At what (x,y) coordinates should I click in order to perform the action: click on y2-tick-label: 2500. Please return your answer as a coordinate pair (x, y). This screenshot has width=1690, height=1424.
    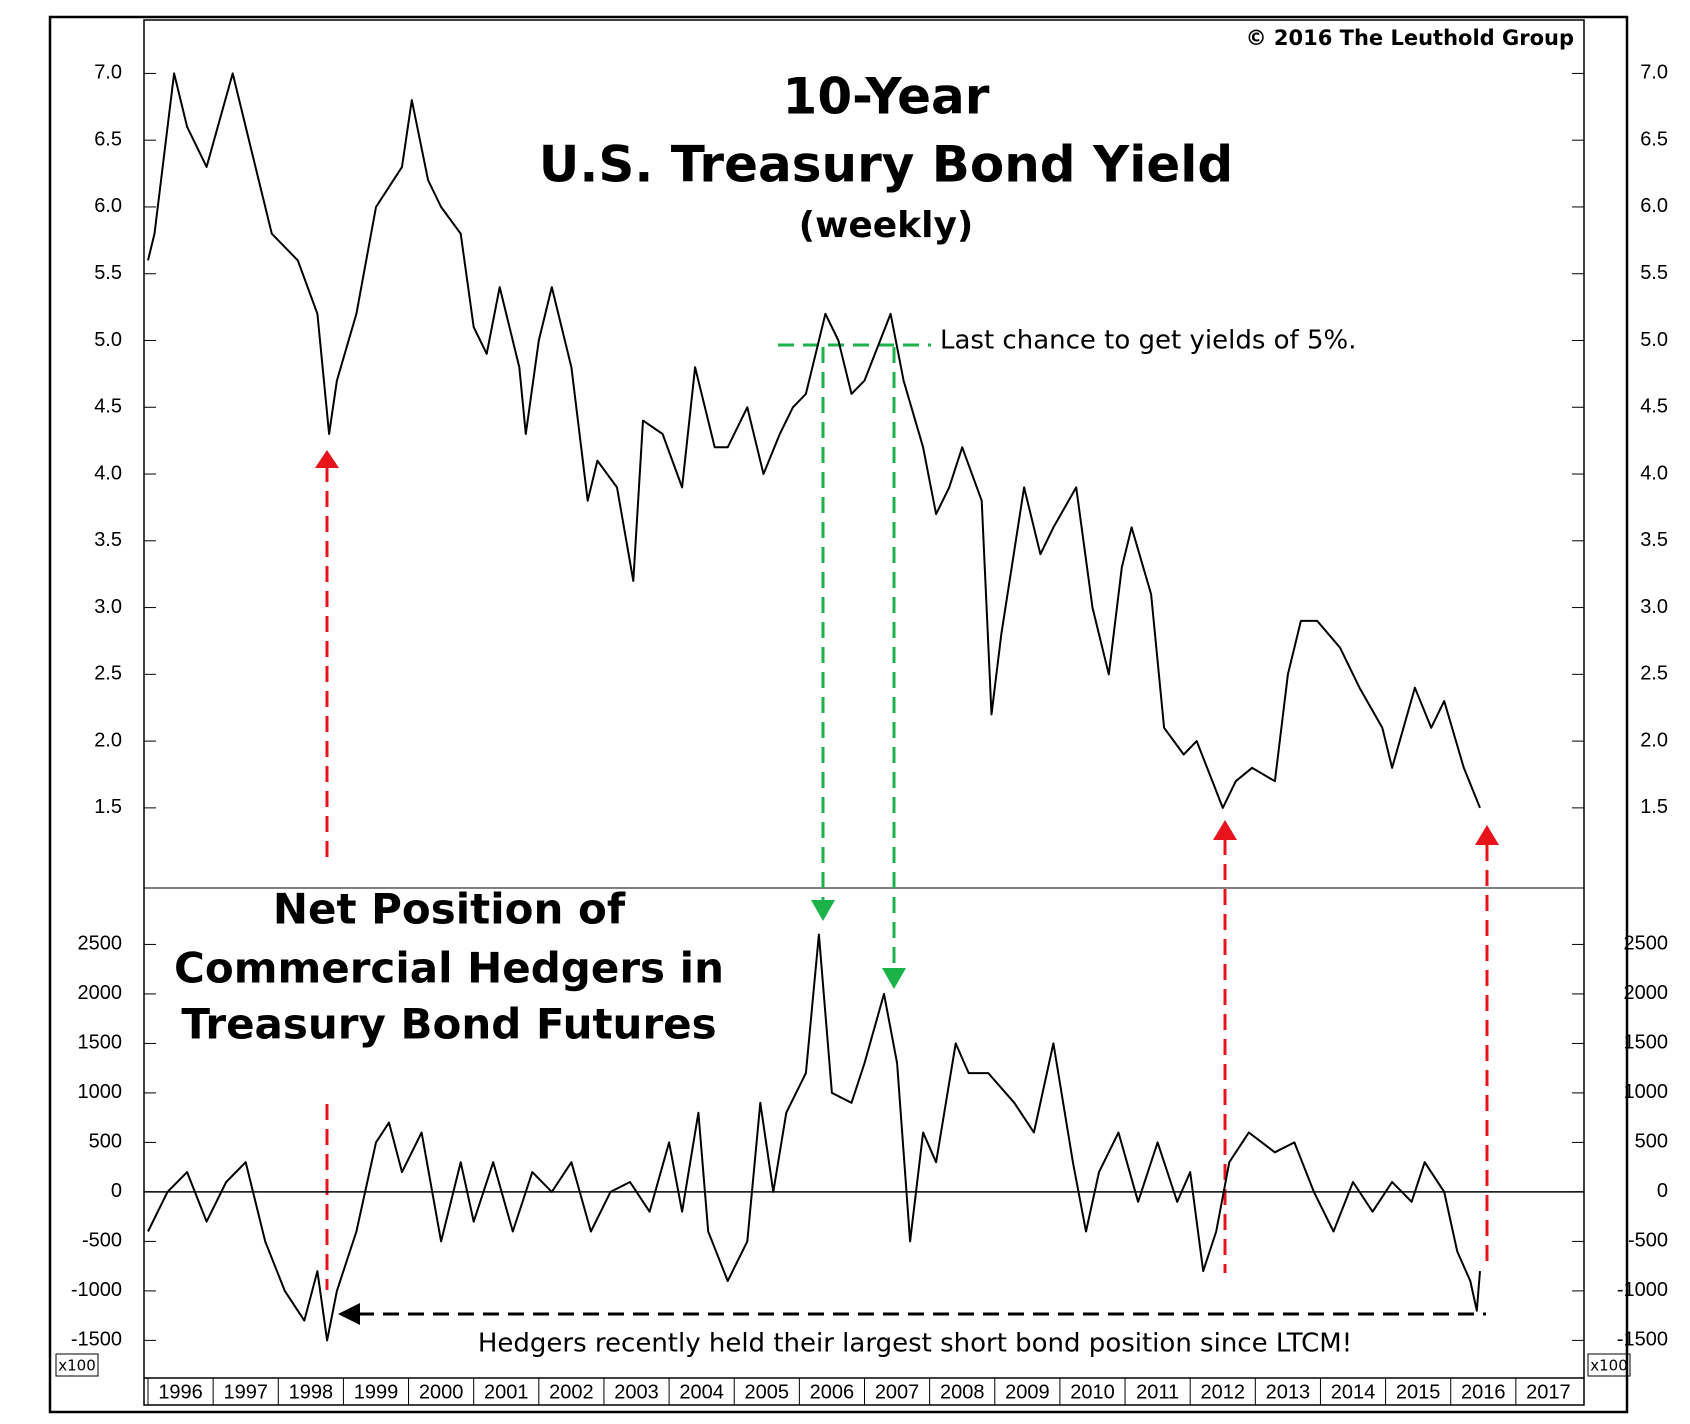
    Looking at the image, I should click on (1646, 944).